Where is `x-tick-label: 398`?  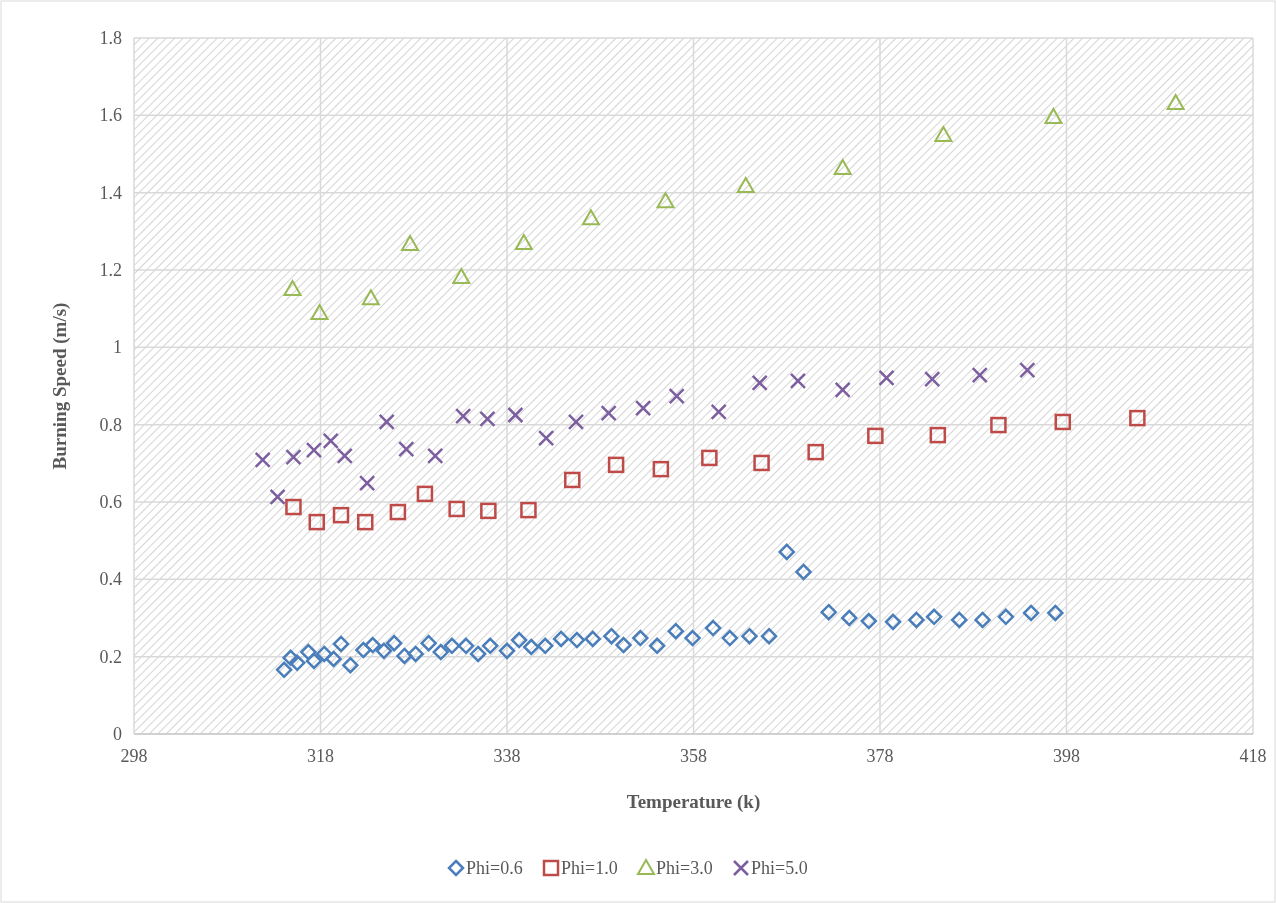 x-tick-label: 398 is located at coordinates (1066, 756).